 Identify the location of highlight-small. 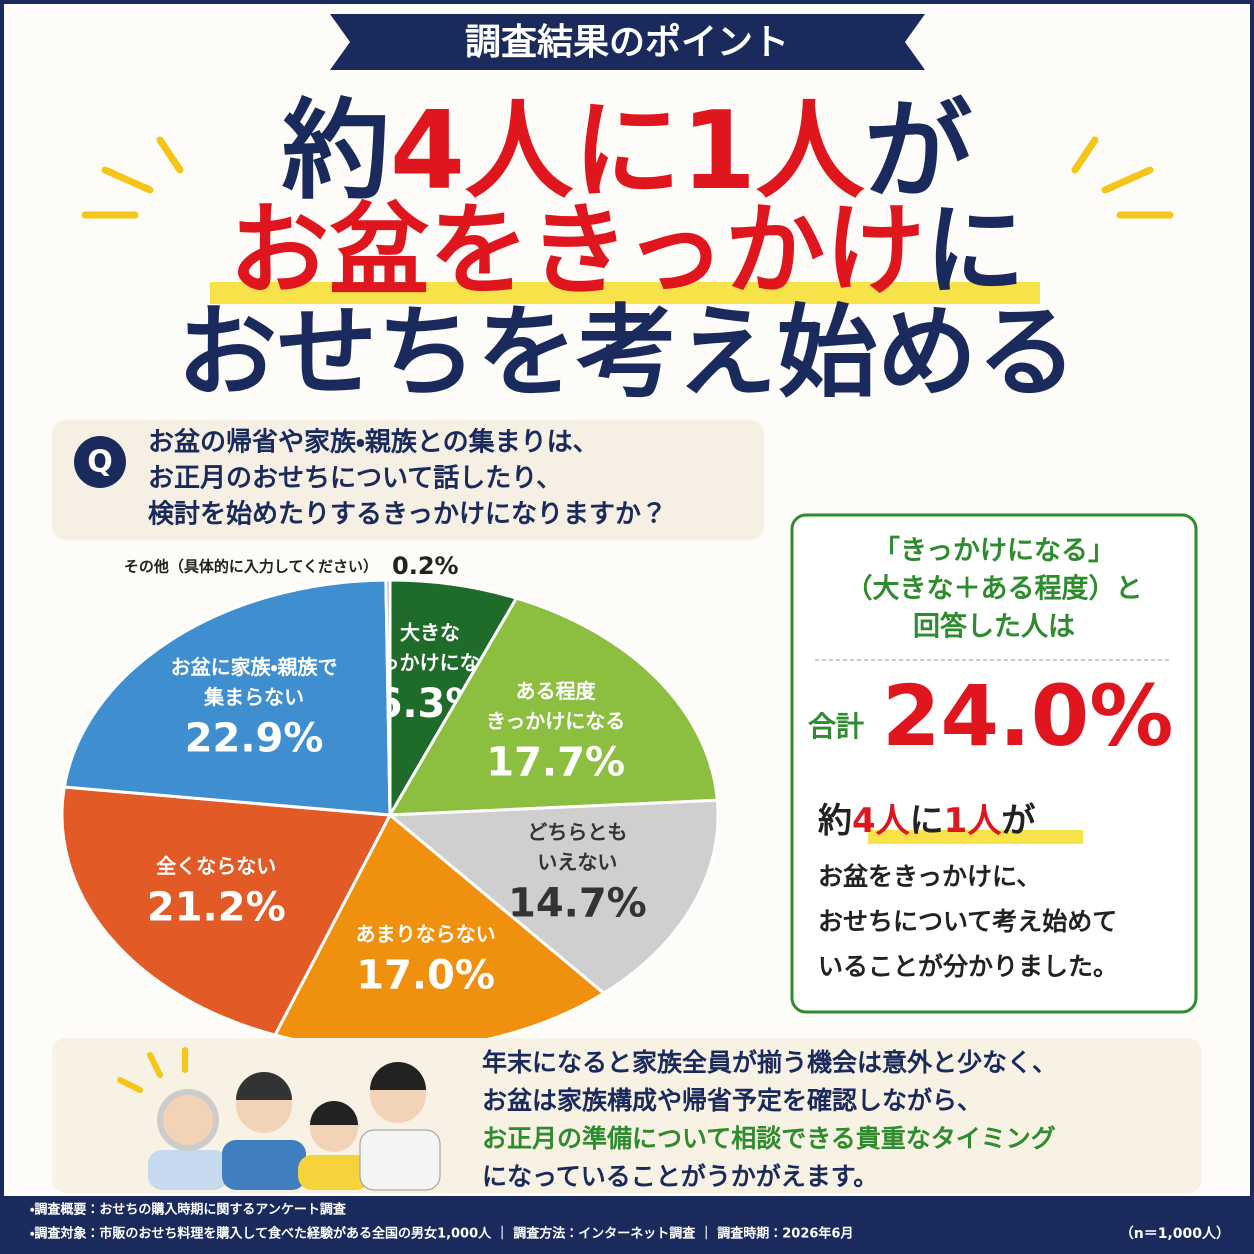
(975, 837).